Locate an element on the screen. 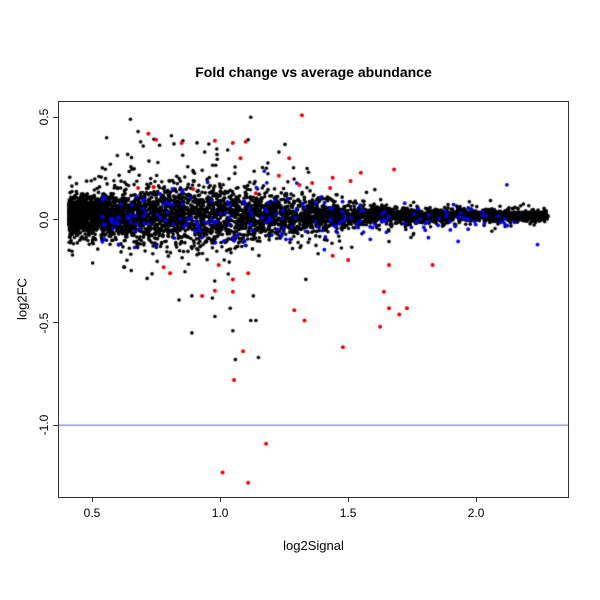  y-tick-label: 0.0 is located at coordinates (44, 220).